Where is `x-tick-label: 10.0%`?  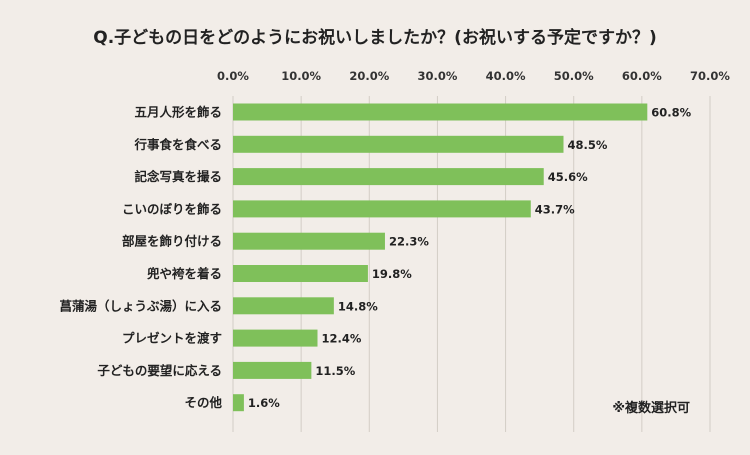
x-tick-label: 10.0% is located at coordinates (301, 76).